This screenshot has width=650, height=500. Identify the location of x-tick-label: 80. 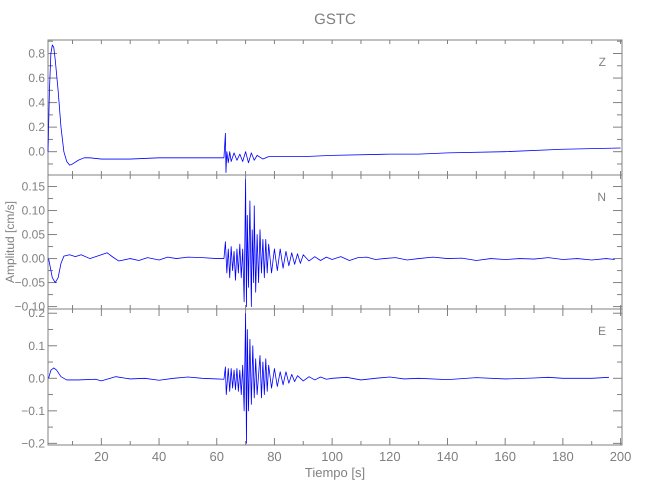
(274, 456).